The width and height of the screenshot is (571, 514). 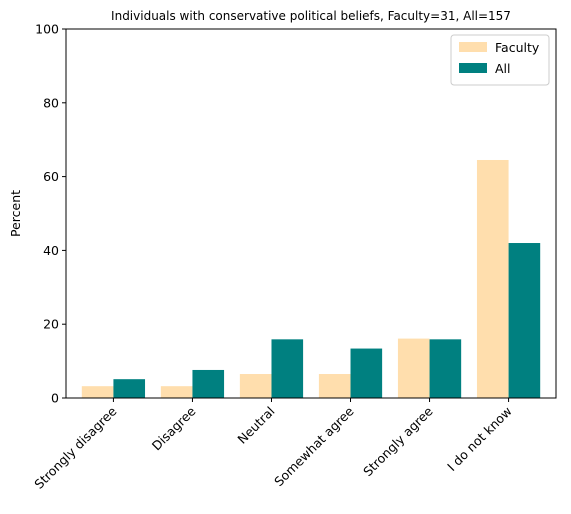 What do you see at coordinates (15, 213) in the screenshot?
I see `y-axis-label: Percent` at bounding box center [15, 213].